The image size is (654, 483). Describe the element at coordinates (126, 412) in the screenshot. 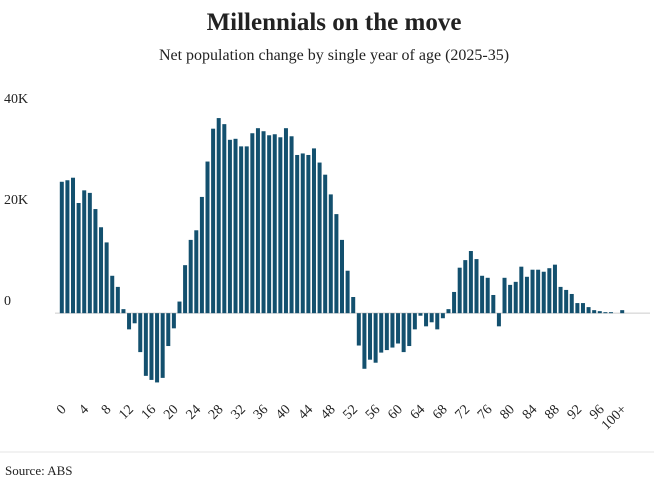

I see `x-tick-label: 12` at that location.